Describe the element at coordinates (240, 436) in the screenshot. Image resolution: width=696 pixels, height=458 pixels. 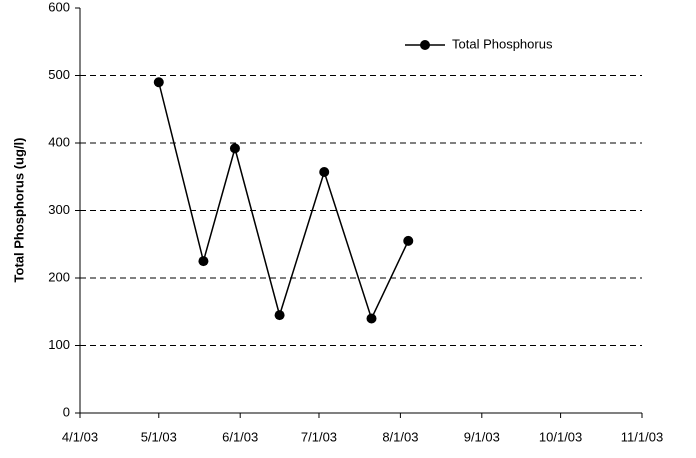
I see `x-tick-label: 6/1/03` at that location.